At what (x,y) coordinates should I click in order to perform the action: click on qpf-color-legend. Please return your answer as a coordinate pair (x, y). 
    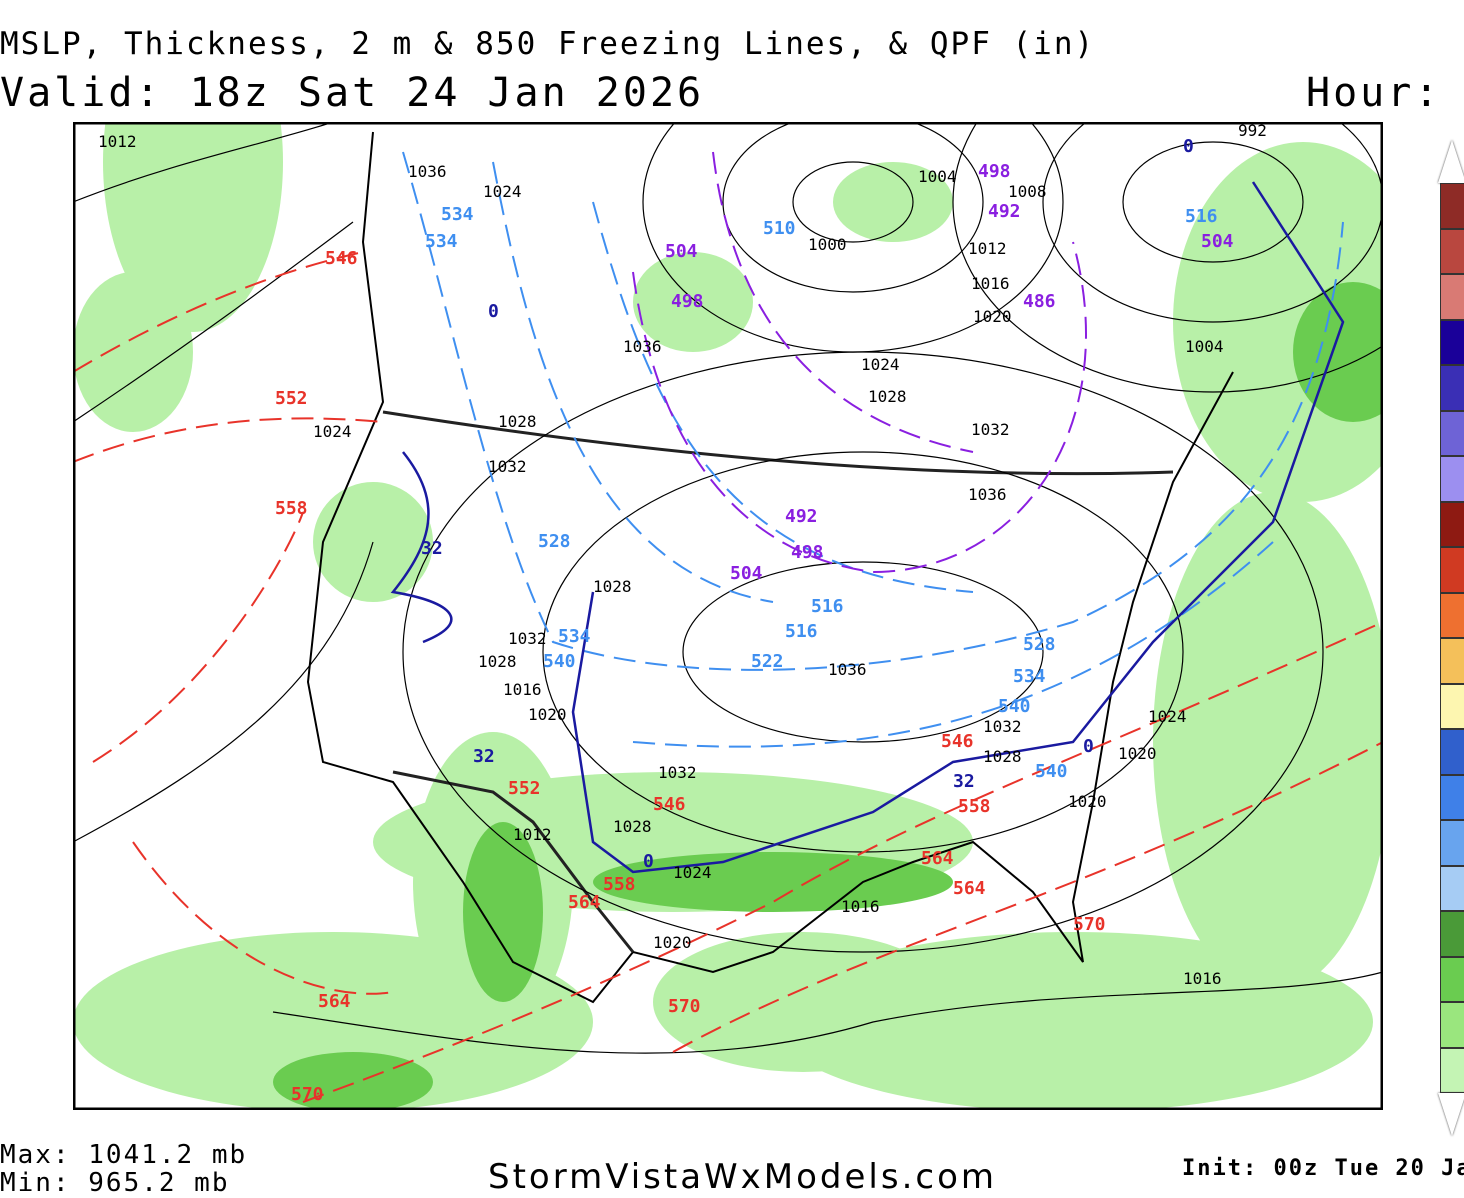
    Looking at the image, I should click on (1452, 638).